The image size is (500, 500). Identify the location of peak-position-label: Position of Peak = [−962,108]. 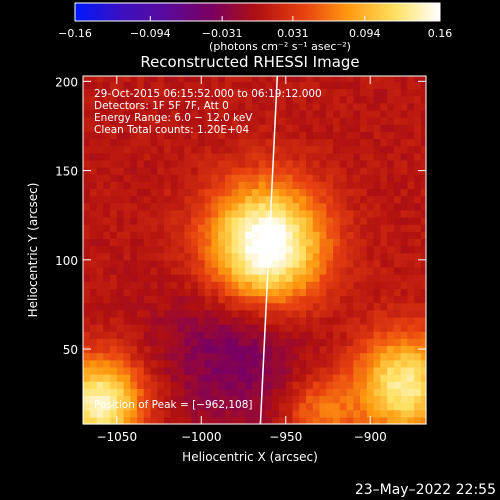
(173, 405).